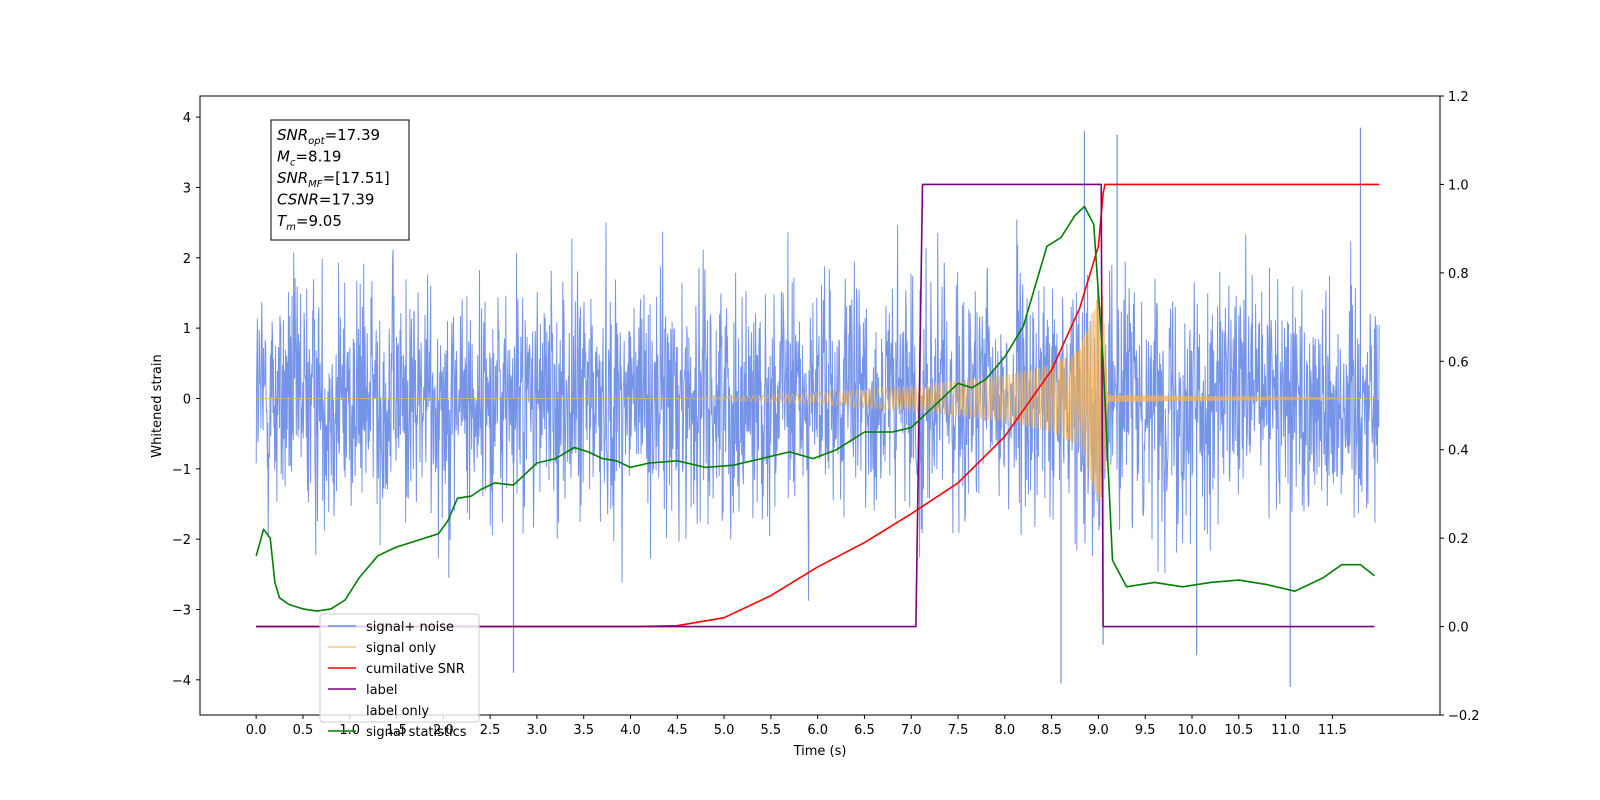 This screenshot has height=800, width=1600. I want to click on x-tick-label: 0.5, so click(303, 730).